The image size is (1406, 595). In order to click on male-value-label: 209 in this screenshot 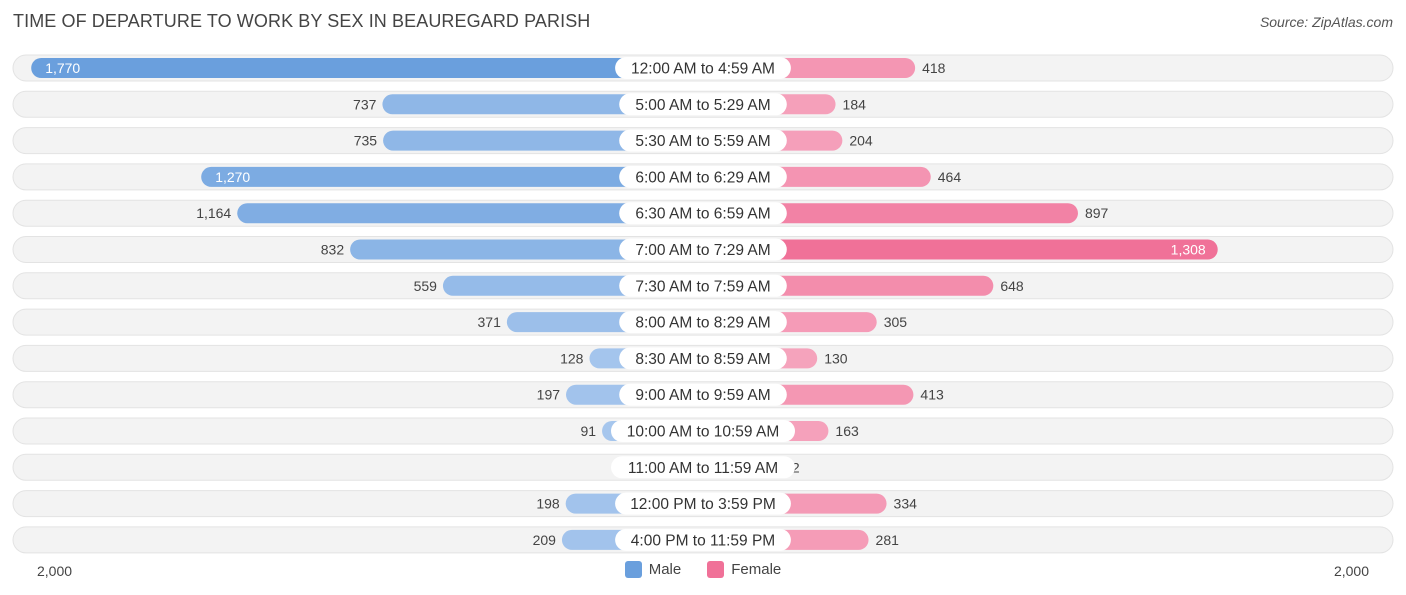, I will do `click(545, 540)`.